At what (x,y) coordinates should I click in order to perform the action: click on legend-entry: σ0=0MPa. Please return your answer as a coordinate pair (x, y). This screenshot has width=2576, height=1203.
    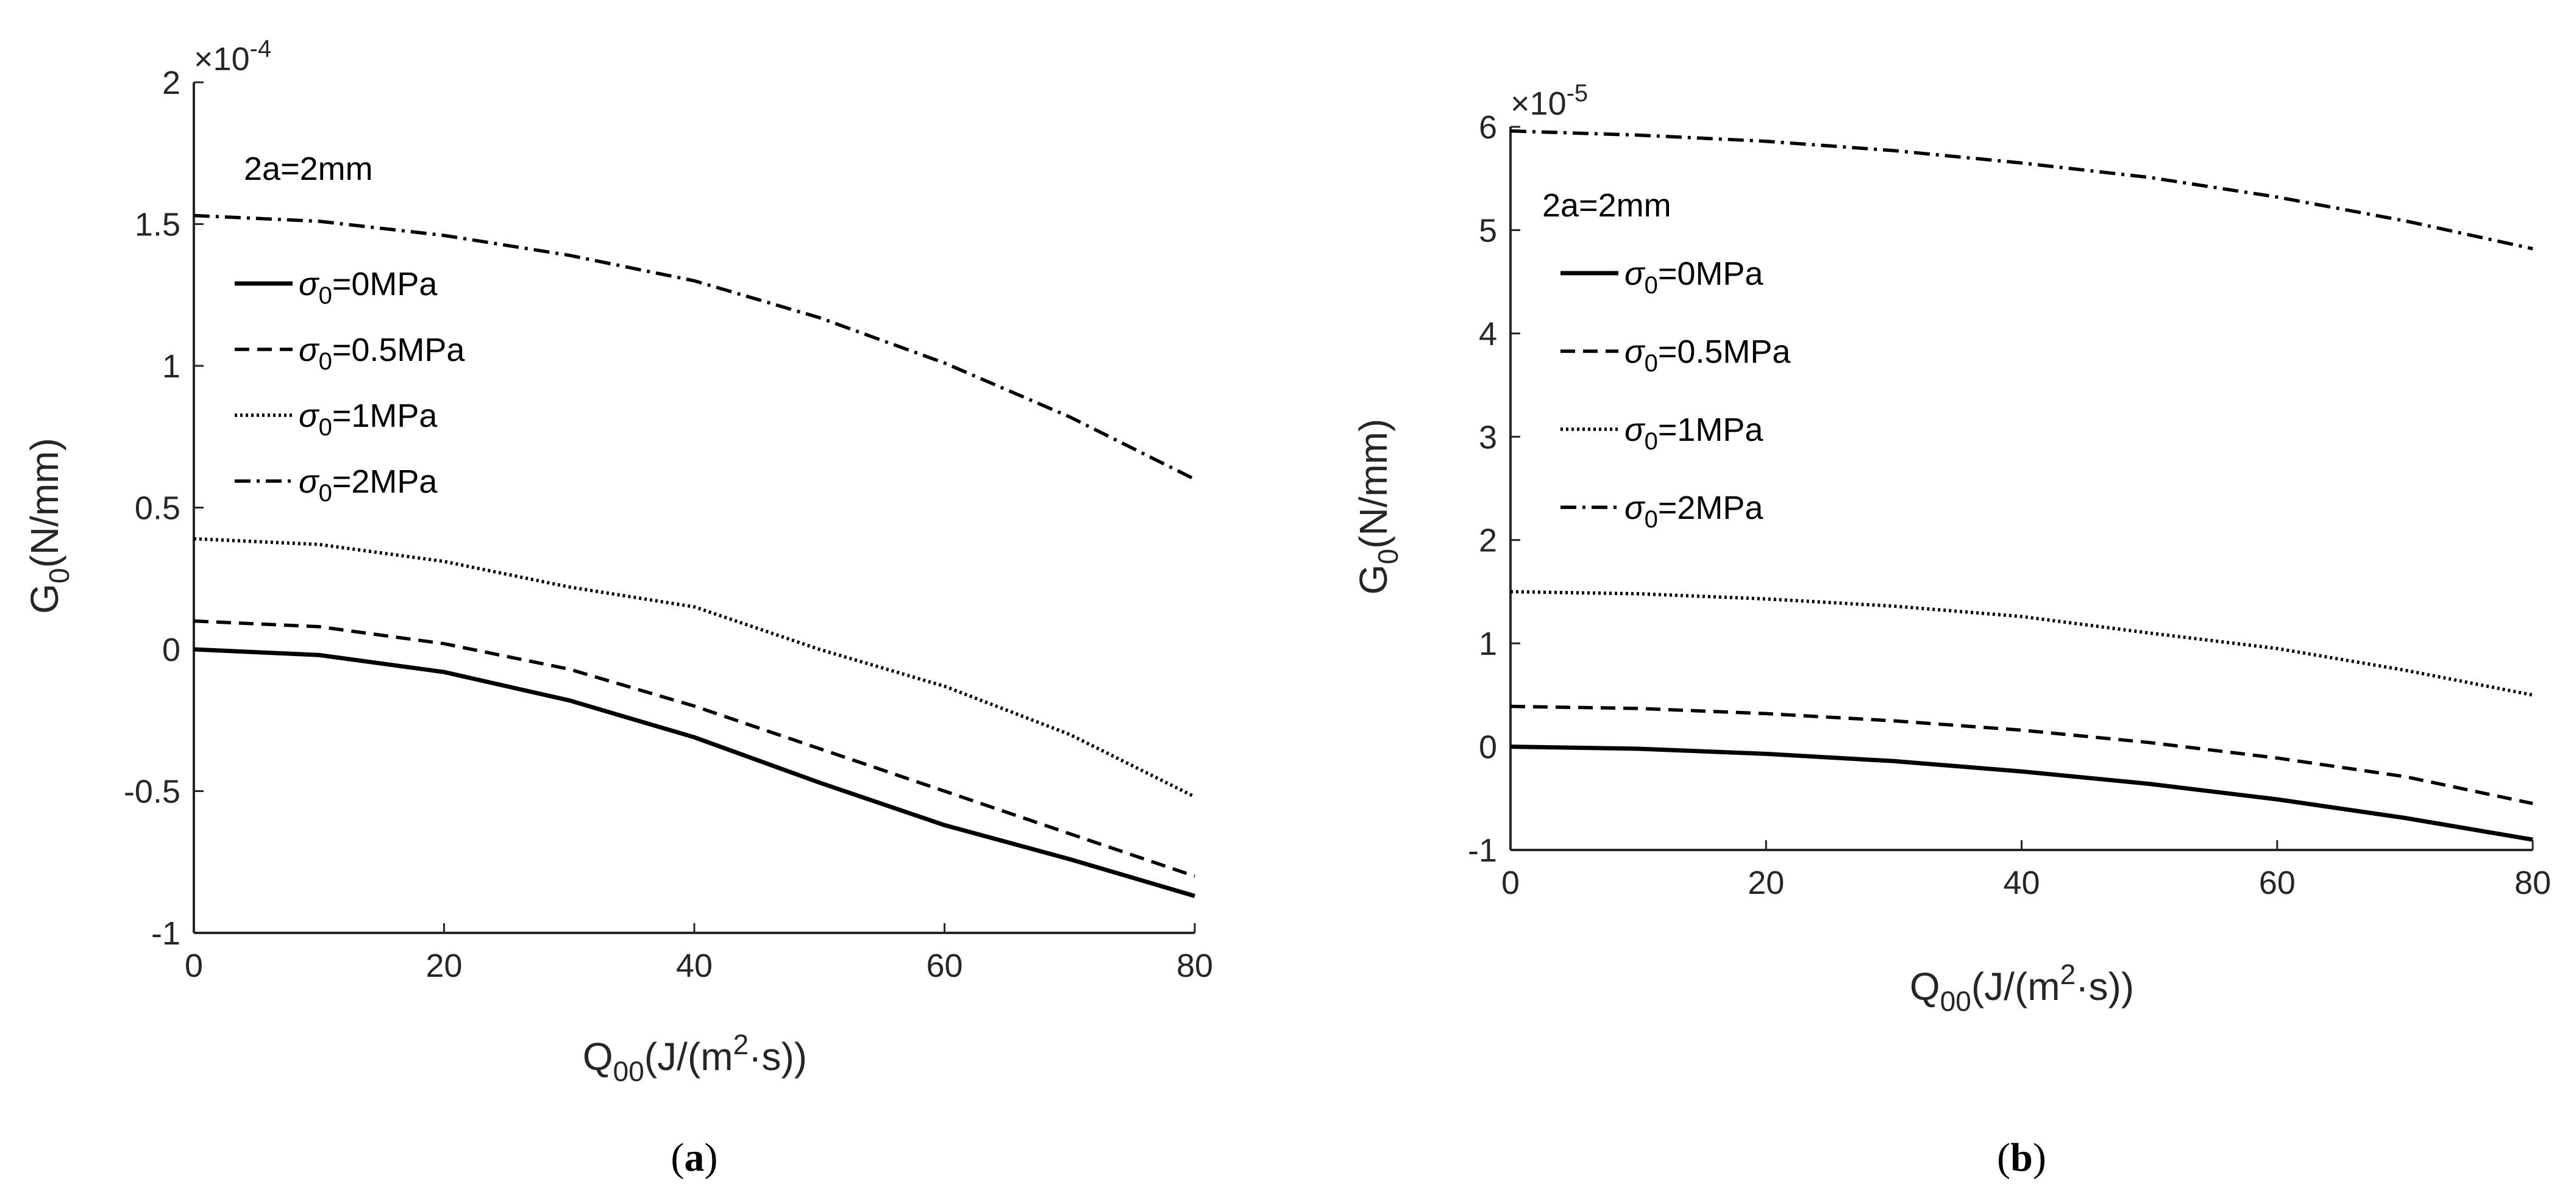
    Looking at the image, I should click on (368, 287).